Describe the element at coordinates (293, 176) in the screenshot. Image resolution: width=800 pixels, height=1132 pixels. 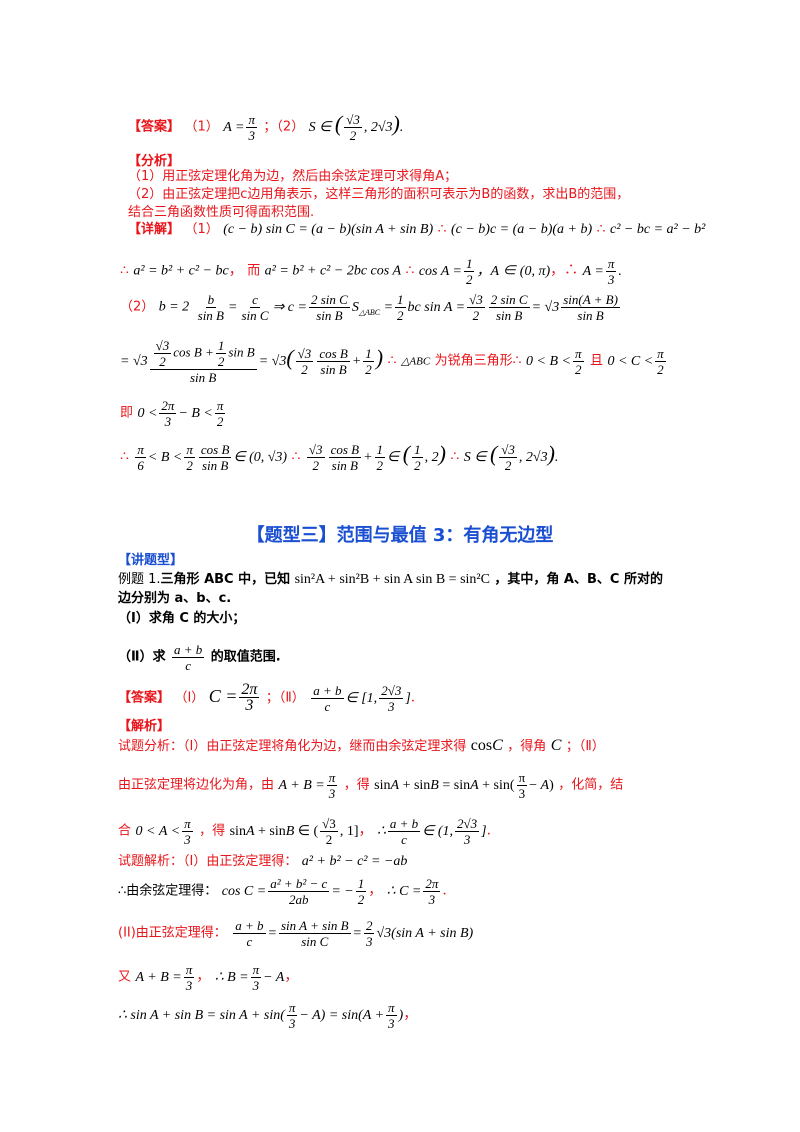
I see `analysis-line-1: （1）用正弦定理化角为边，然后由余弦定理可求得角A；` at that location.